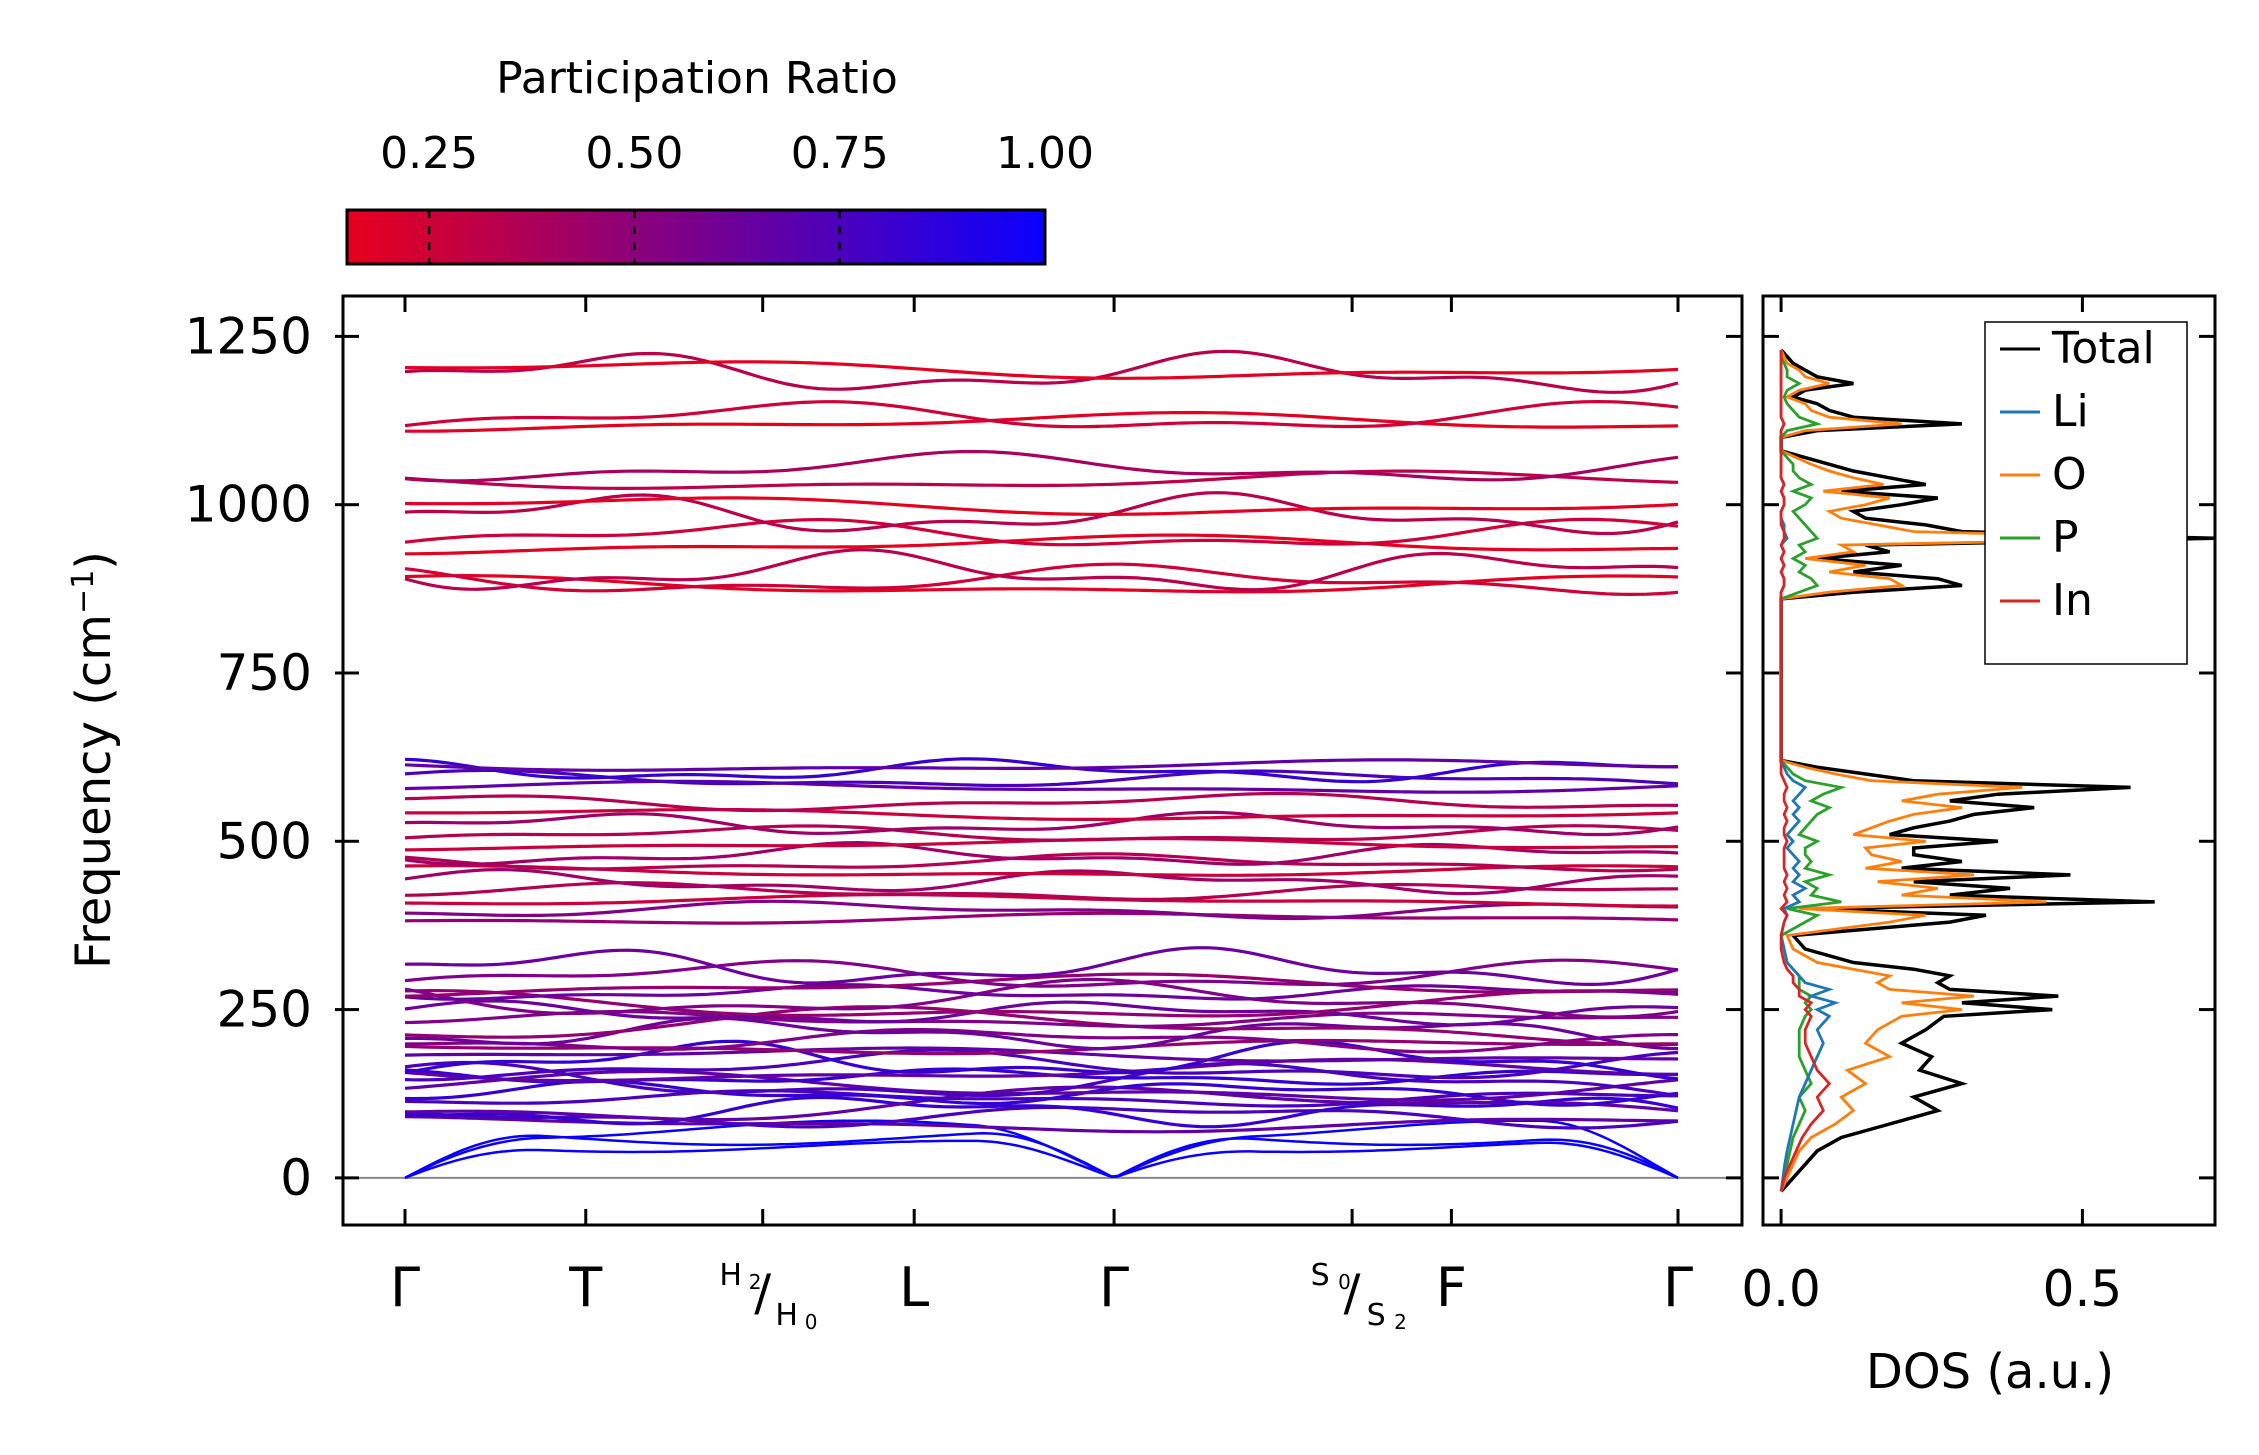 This screenshot has width=2259, height=1455. Describe the element at coordinates (264, 673) in the screenshot. I see `y-tick-label: 750` at that location.